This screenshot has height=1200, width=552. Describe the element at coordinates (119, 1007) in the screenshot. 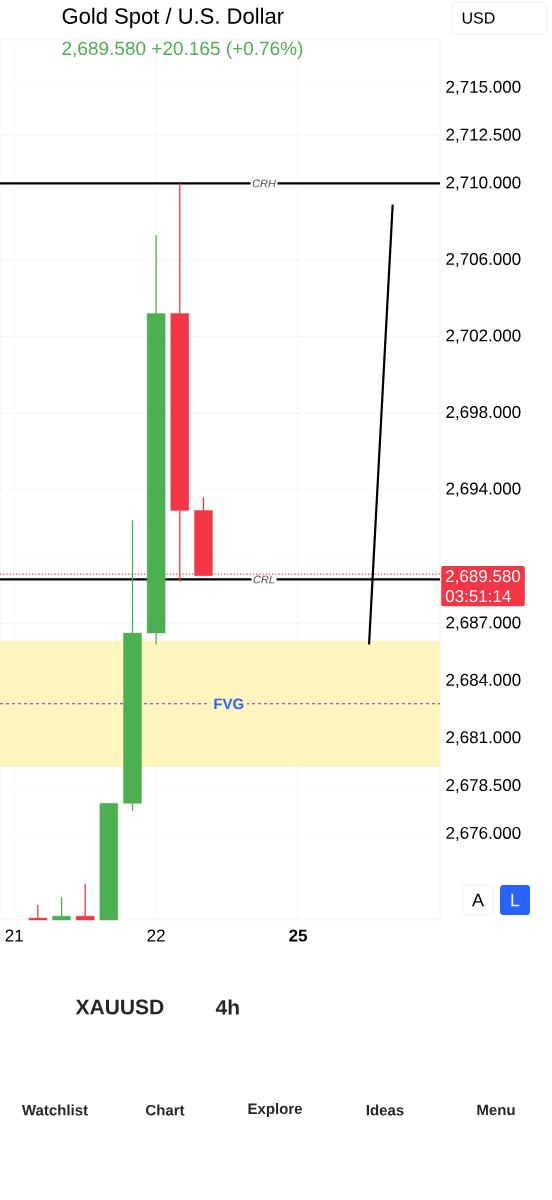

I see `text: XAUUSD` at that location.